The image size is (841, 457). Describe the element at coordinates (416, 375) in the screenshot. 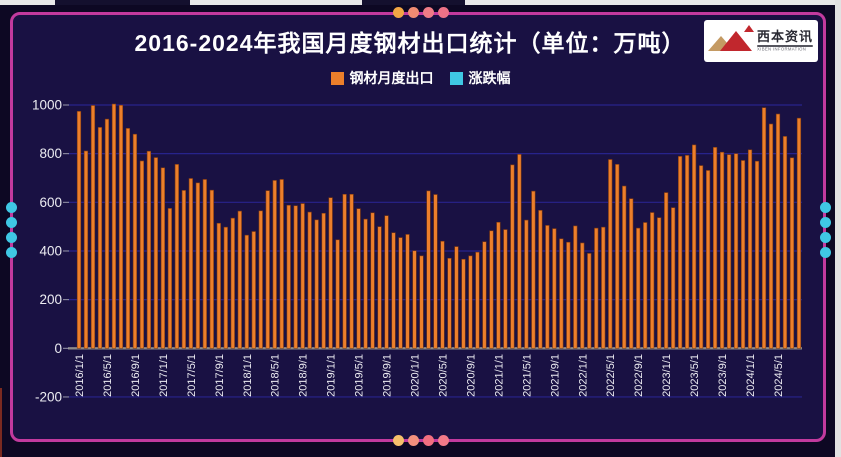

I see `x-tick-label: 2020/1/1` at that location.